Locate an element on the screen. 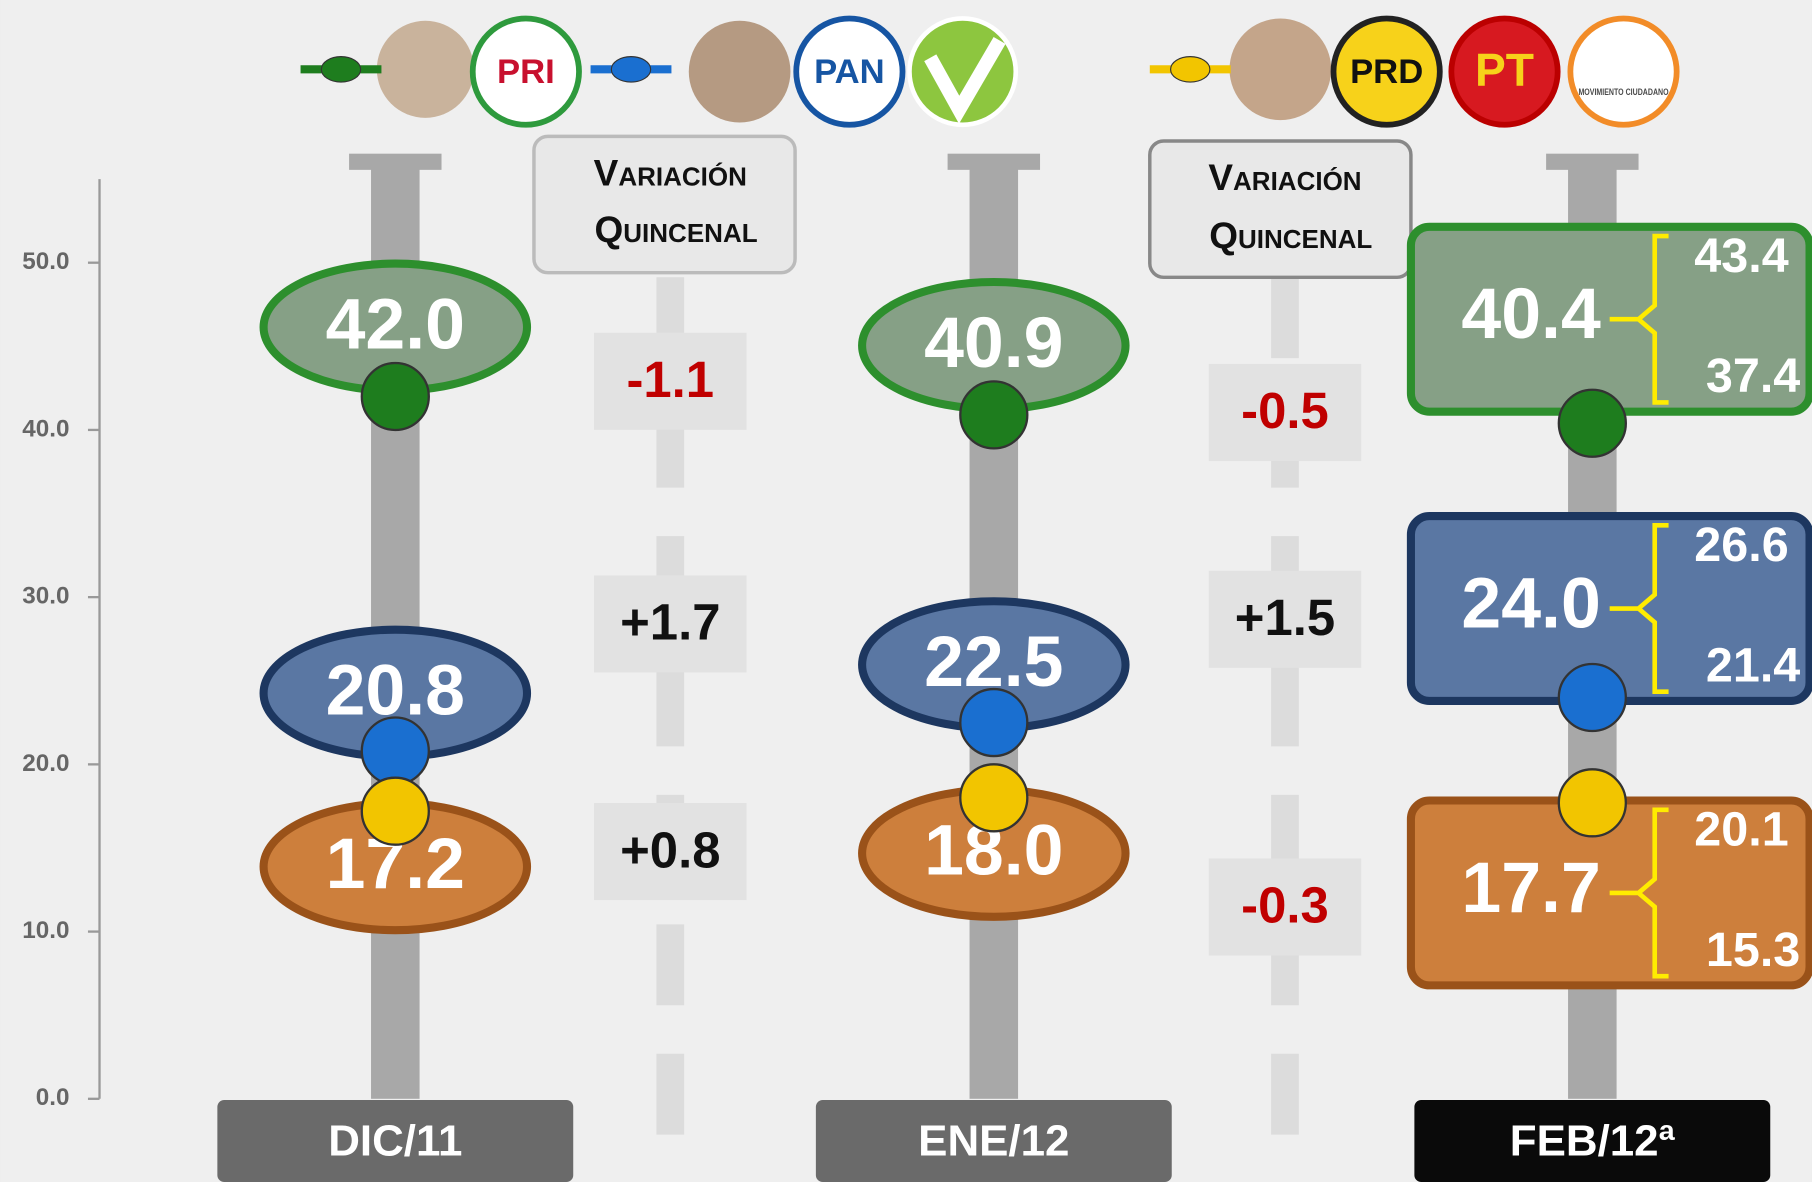 This screenshot has width=1812, height=1182. range-high: 43.4 is located at coordinates (1741, 256).